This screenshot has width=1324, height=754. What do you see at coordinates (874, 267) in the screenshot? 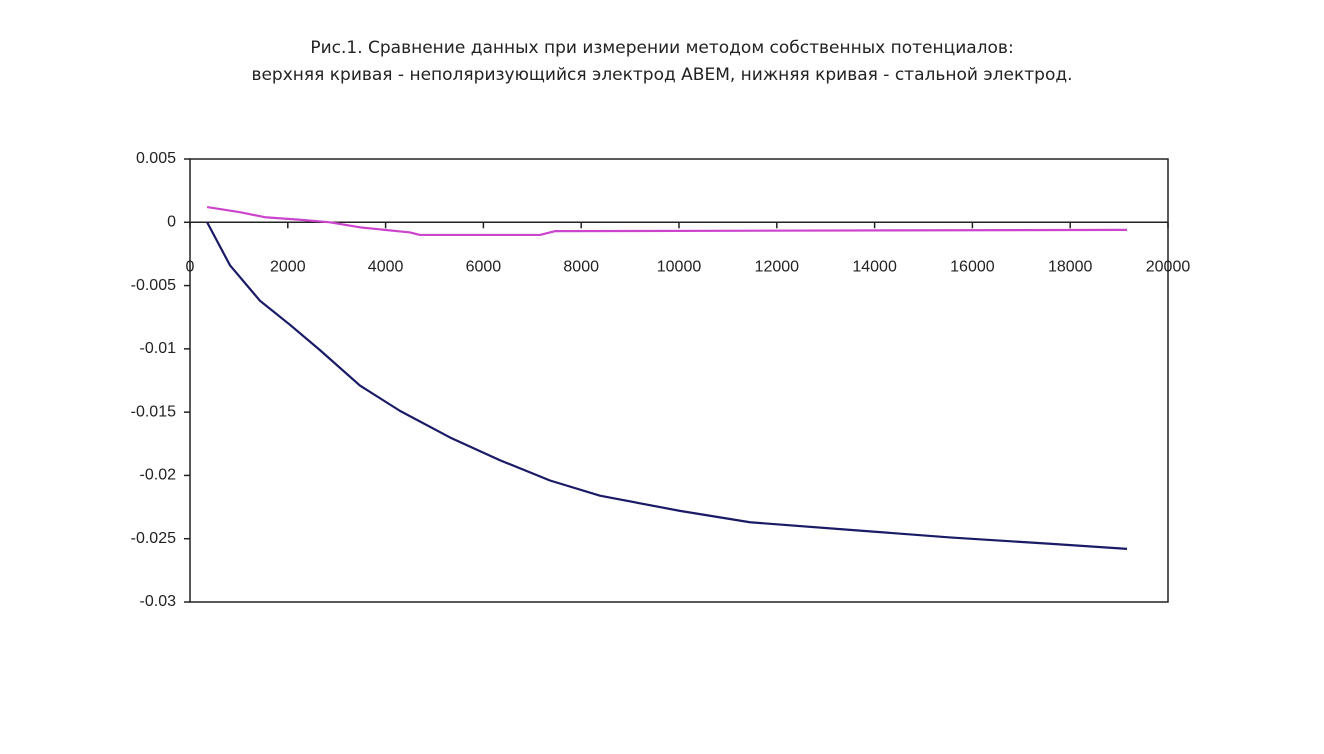
I see `x-tick-label: 14000` at bounding box center [874, 267].